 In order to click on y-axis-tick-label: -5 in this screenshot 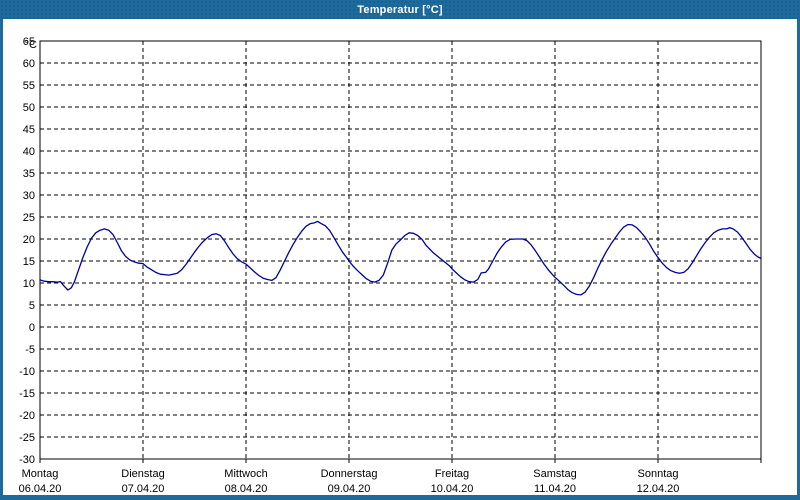, I will do `click(30, 350)`.